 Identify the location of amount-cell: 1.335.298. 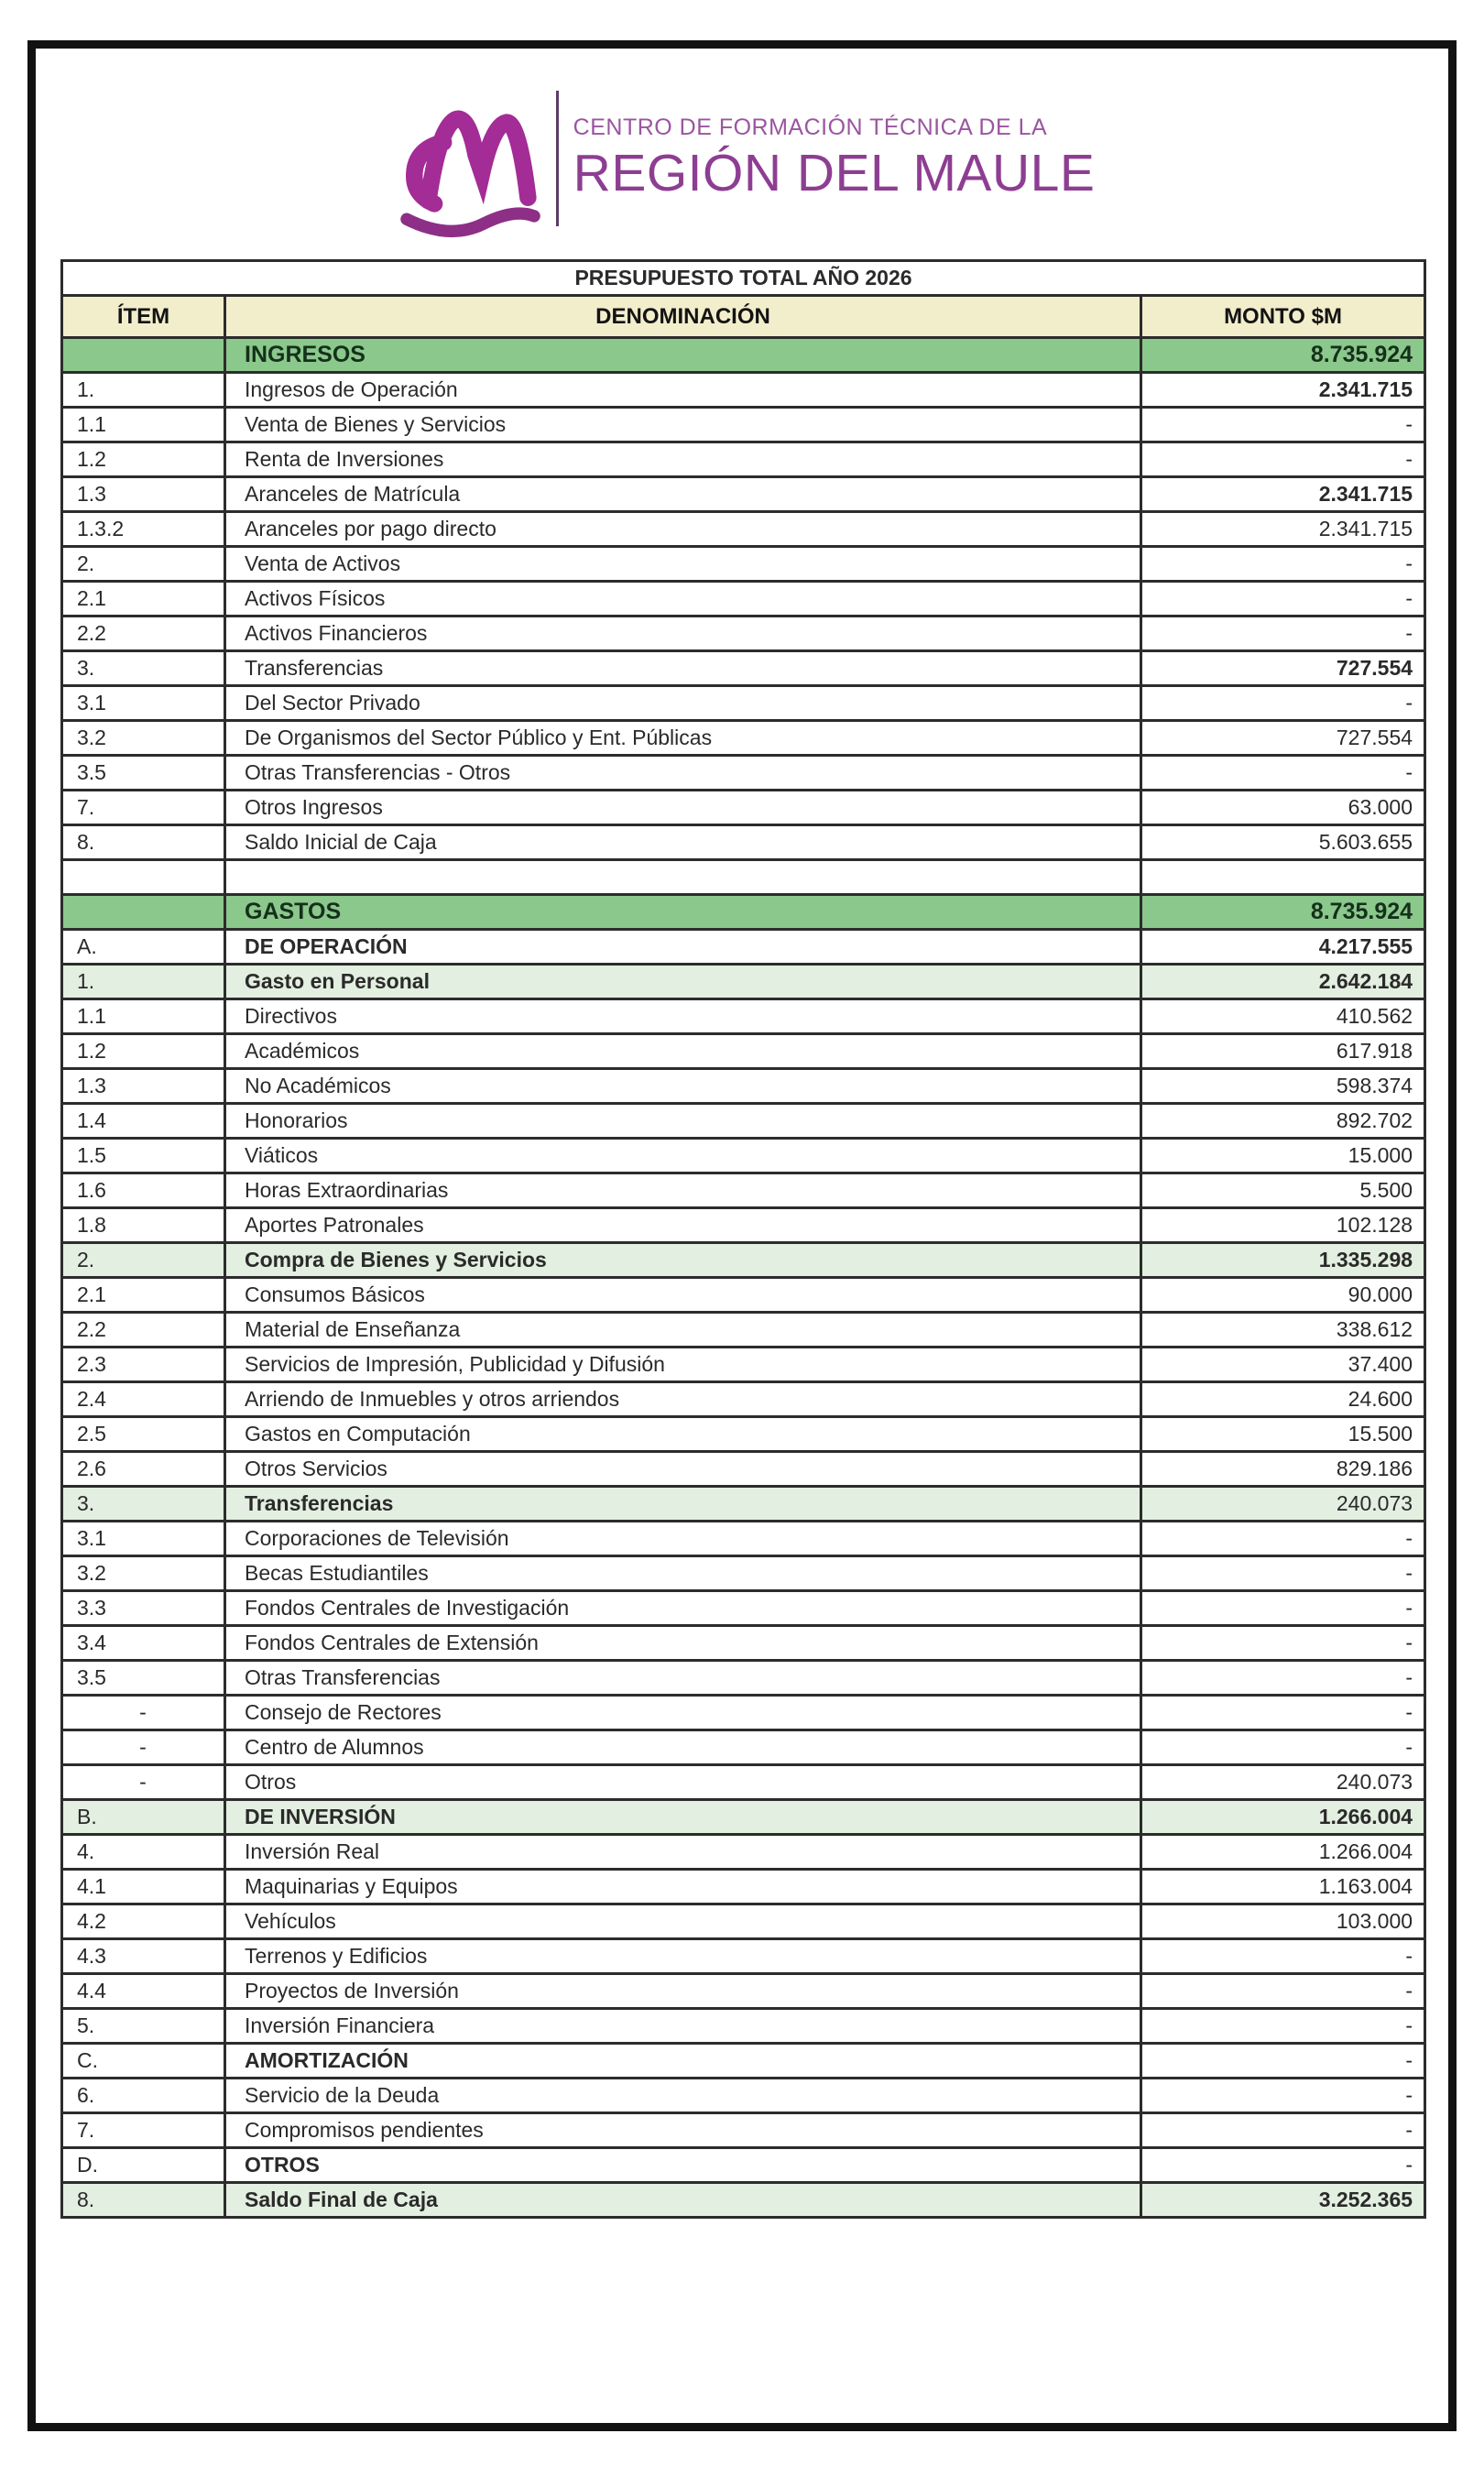
(1283, 1260).